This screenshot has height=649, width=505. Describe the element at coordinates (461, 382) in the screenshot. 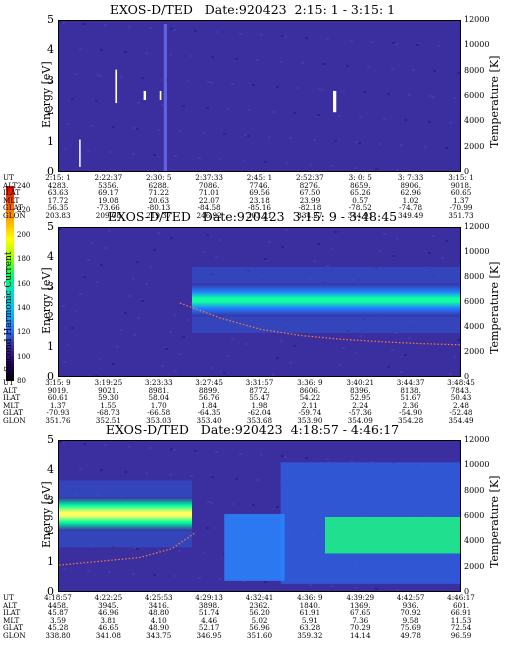

I see `ephemeris-value: 3:48:45` at that location.